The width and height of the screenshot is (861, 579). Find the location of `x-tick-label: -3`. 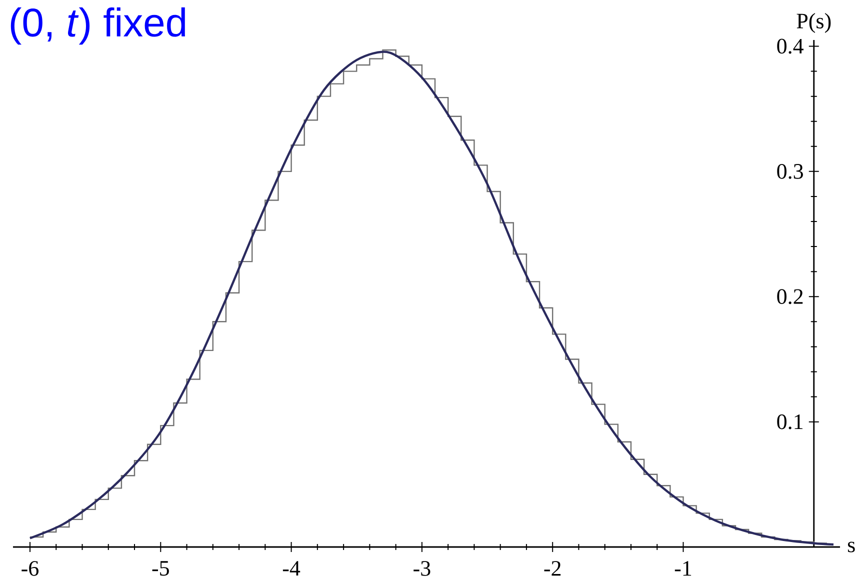

x-tick-label: -3 is located at coordinates (422, 568).